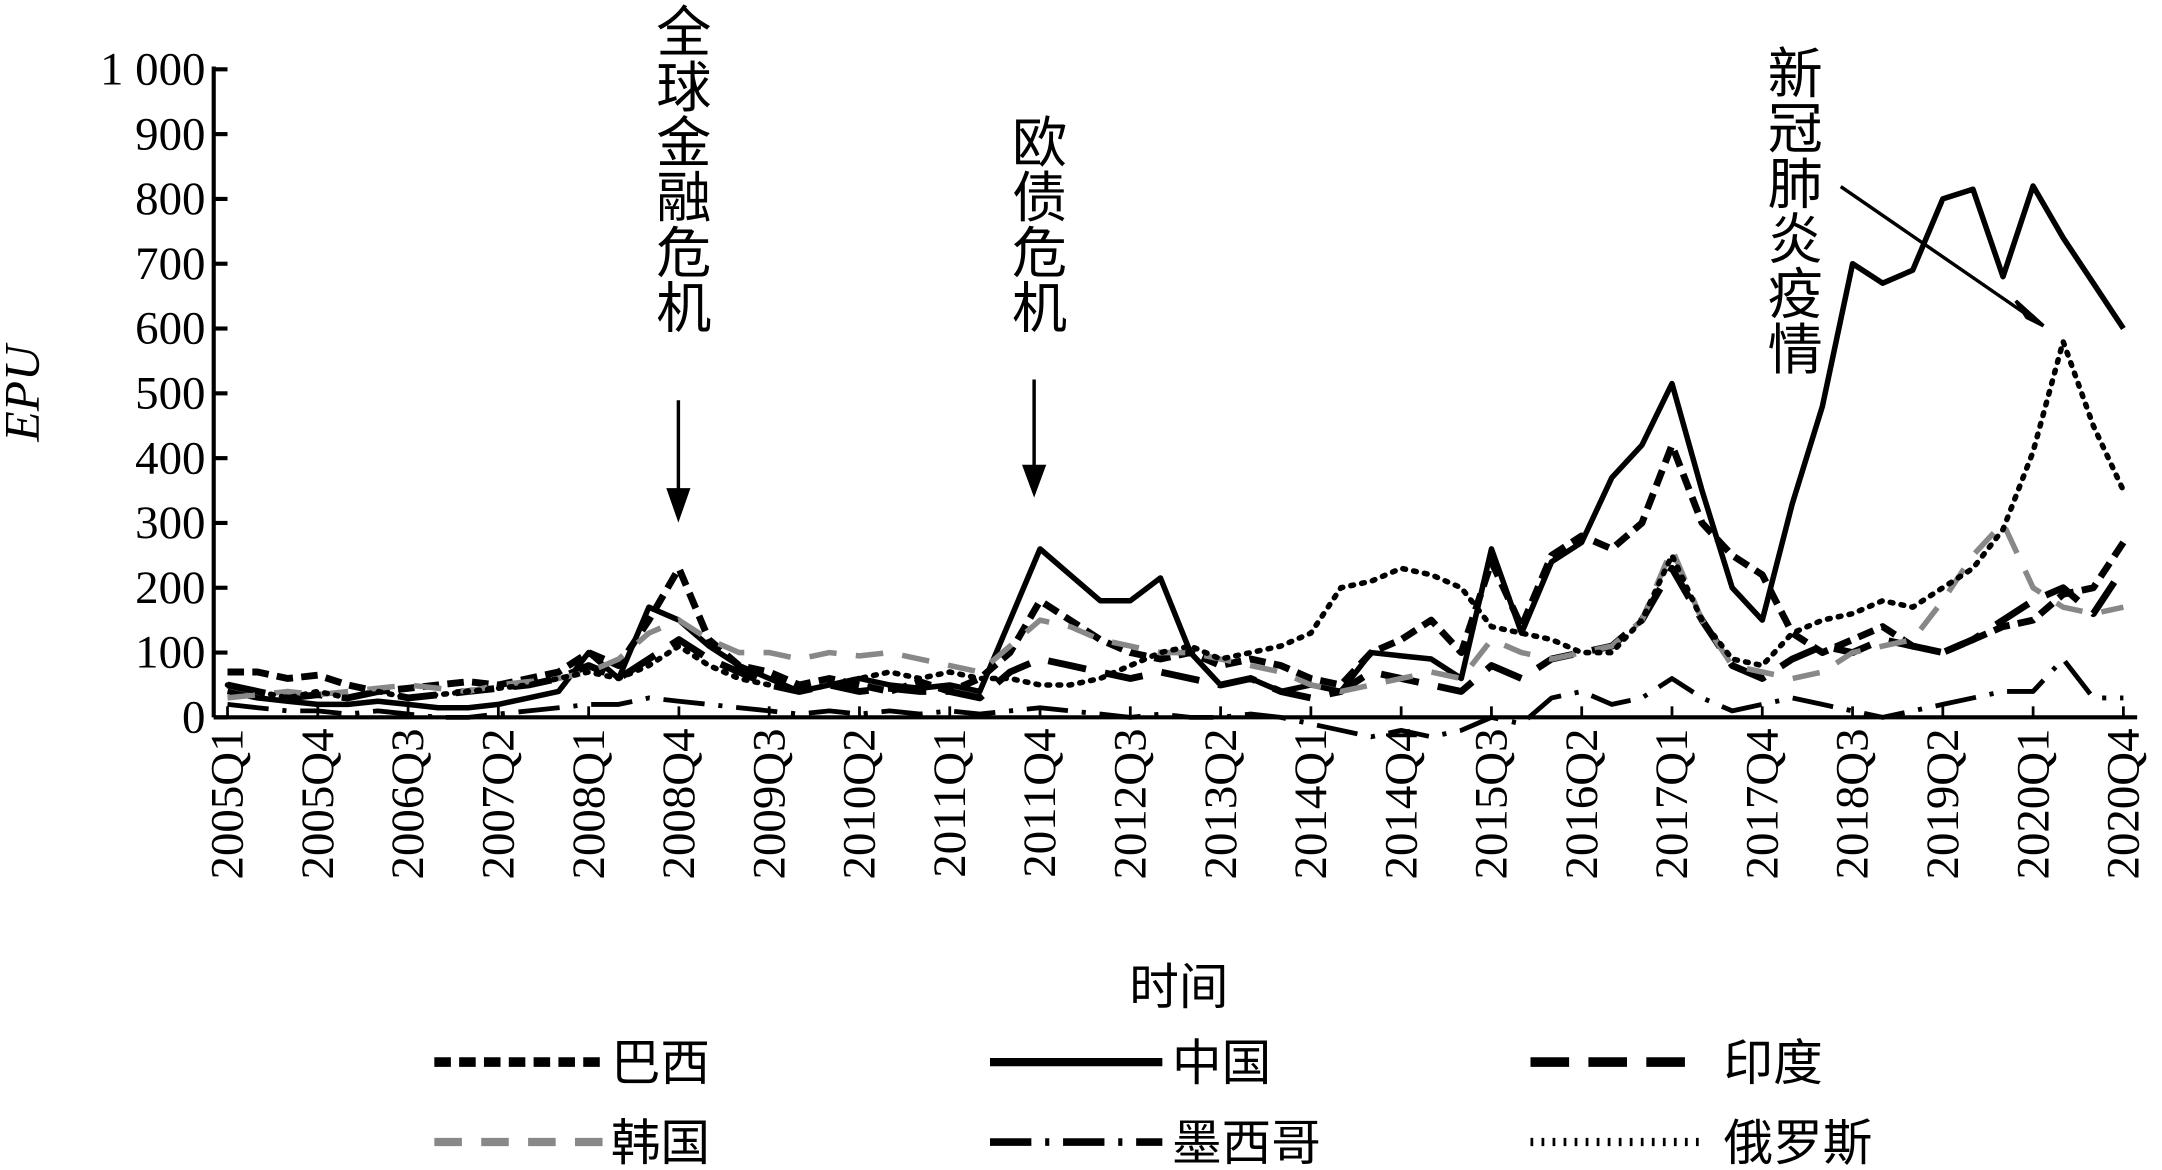 Image resolution: width=2162 pixels, height=1170 pixels. What do you see at coordinates (660, 1143) in the screenshot?
I see `legend-label: 韩国` at bounding box center [660, 1143].